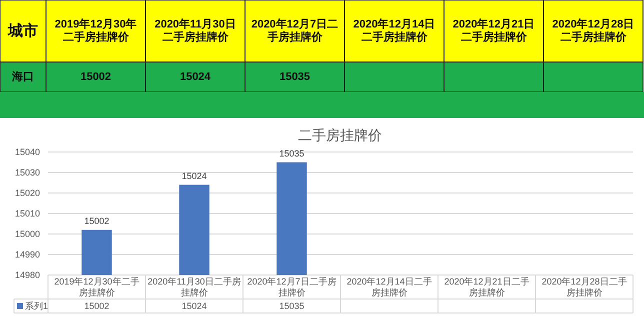 This screenshot has height=326, width=644. Describe the element at coordinates (487, 287) in the screenshot. I see `x-tick-label: 2020年12月21日二手房挂牌价` at that location.